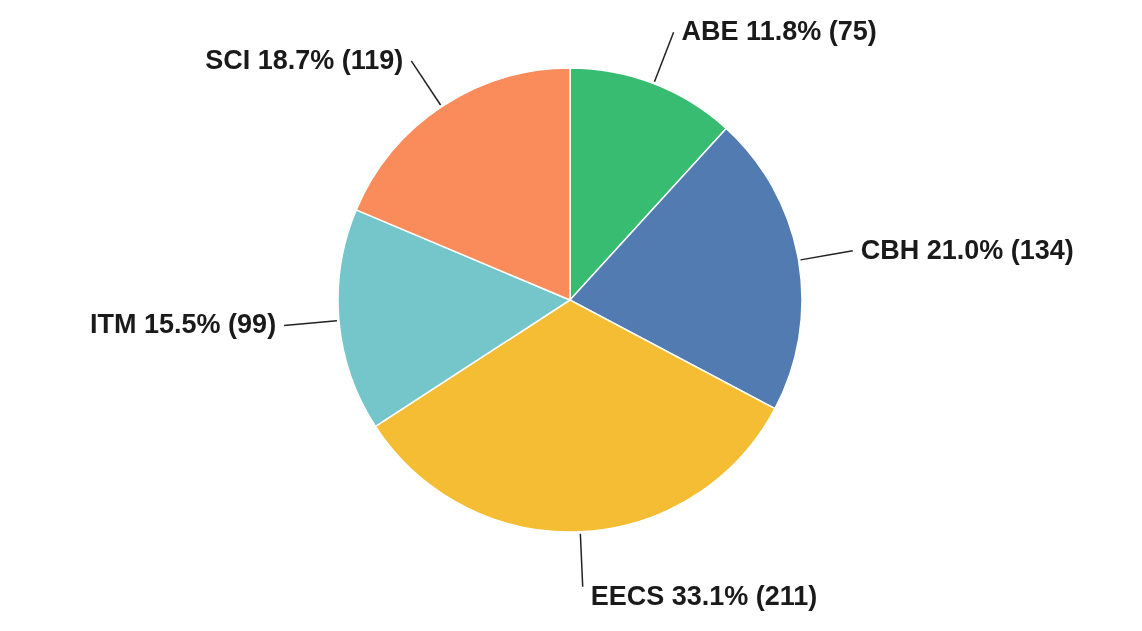  Describe the element at coordinates (183, 324) in the screenshot. I see `slice-label: ITM 15.5% (99)` at that location.